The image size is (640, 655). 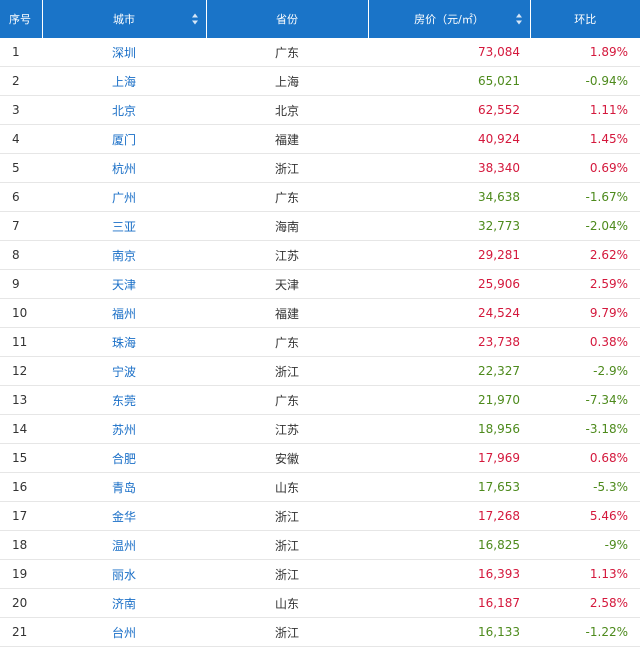 I want to click on change-cell: -2.9%, so click(x=585, y=371).